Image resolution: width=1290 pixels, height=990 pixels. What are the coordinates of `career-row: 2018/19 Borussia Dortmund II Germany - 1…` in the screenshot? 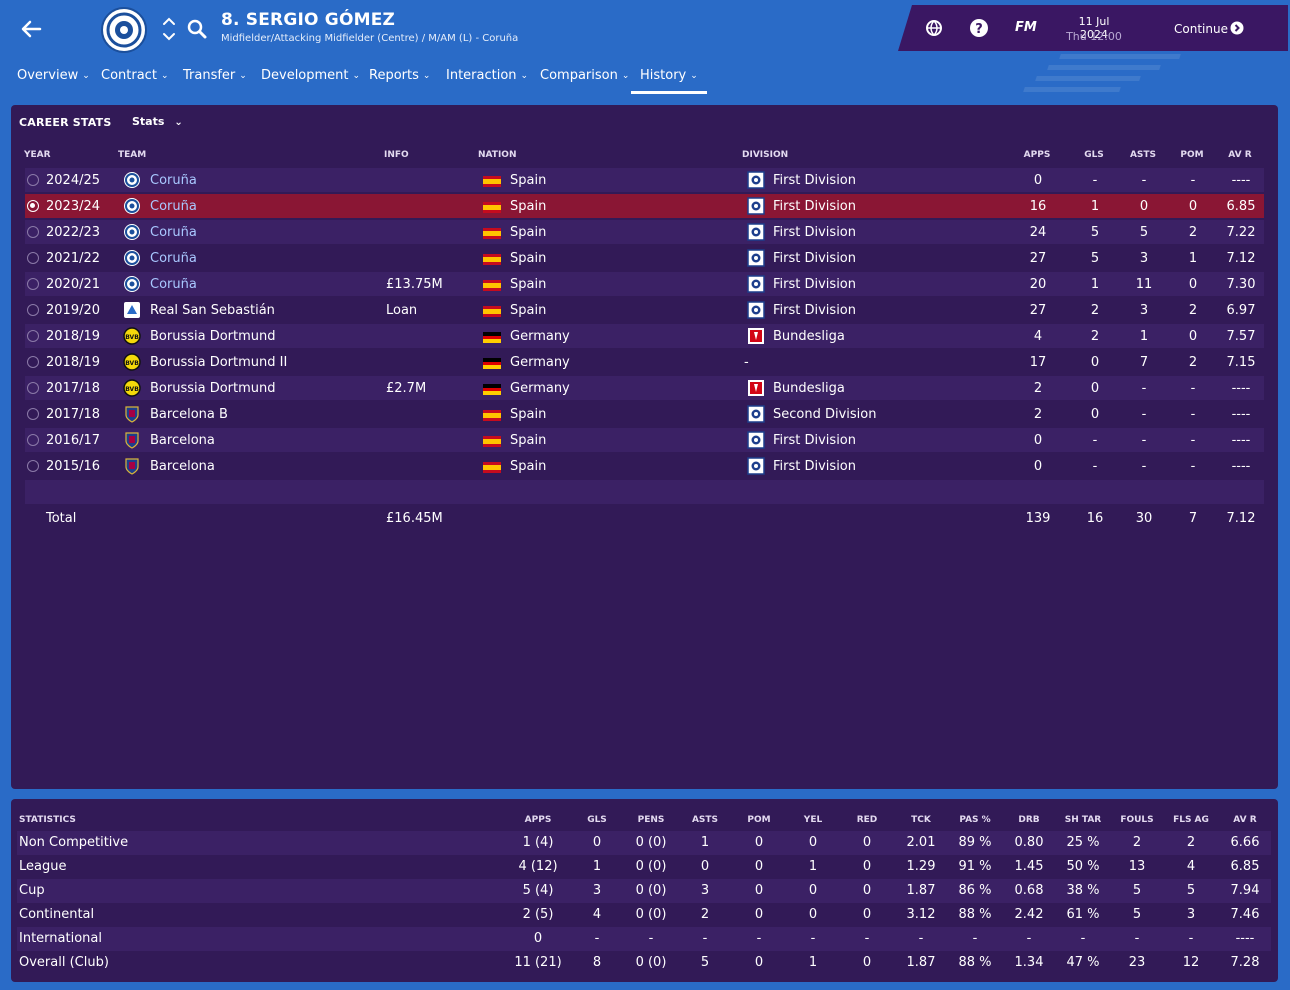 It's located at (644, 362).